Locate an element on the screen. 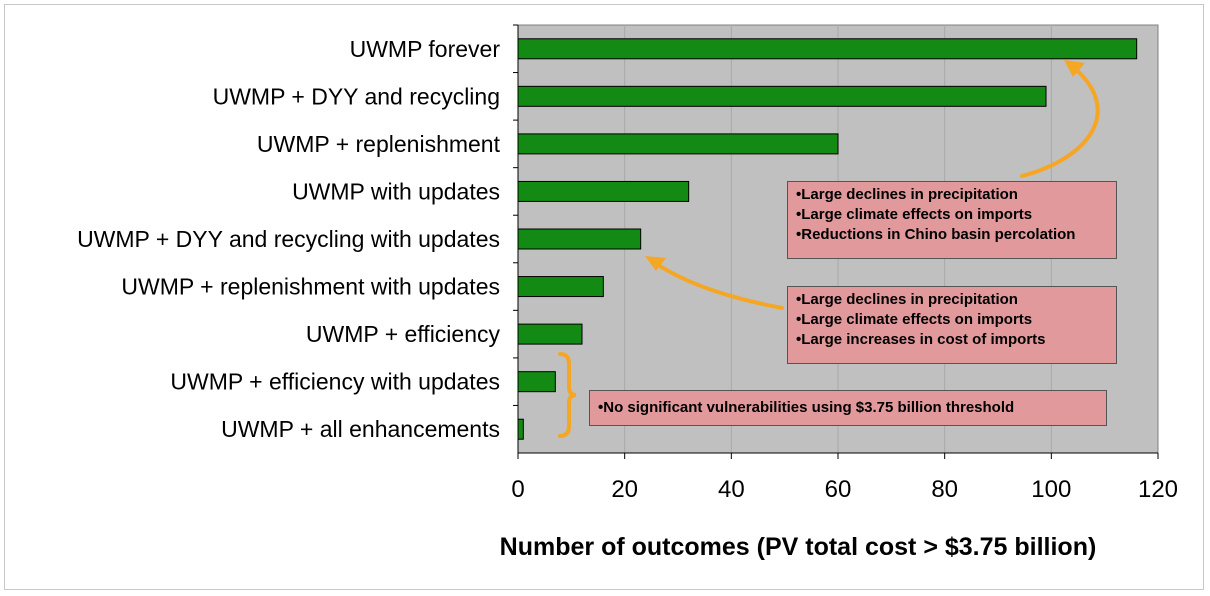 This screenshot has height=596, width=1210. category-label: UWMP + replenishment is located at coordinates (379, 144).